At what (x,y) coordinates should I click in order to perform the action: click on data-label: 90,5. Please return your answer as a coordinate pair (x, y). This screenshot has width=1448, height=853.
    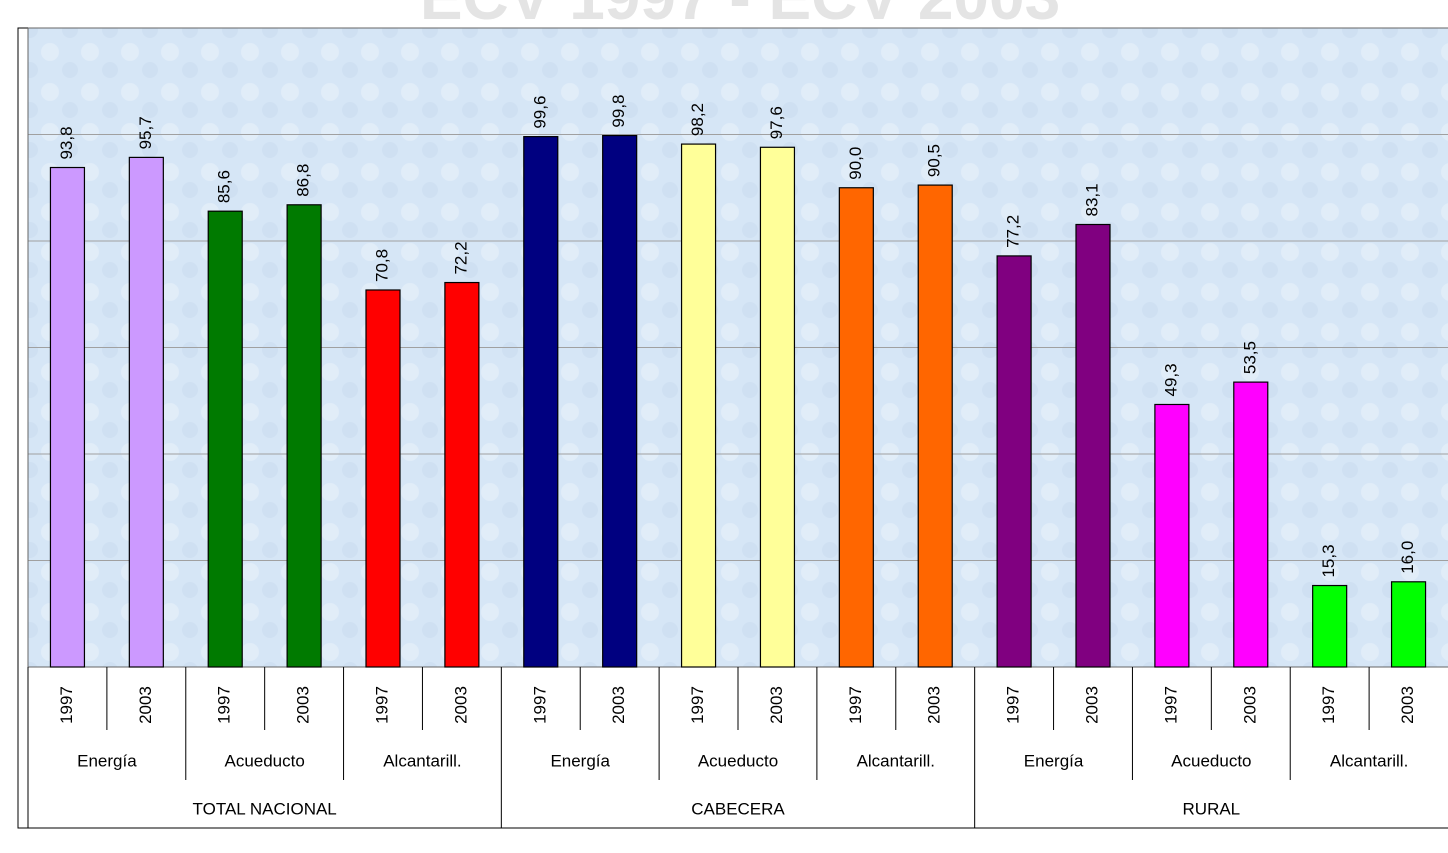
    Looking at the image, I should click on (934, 160).